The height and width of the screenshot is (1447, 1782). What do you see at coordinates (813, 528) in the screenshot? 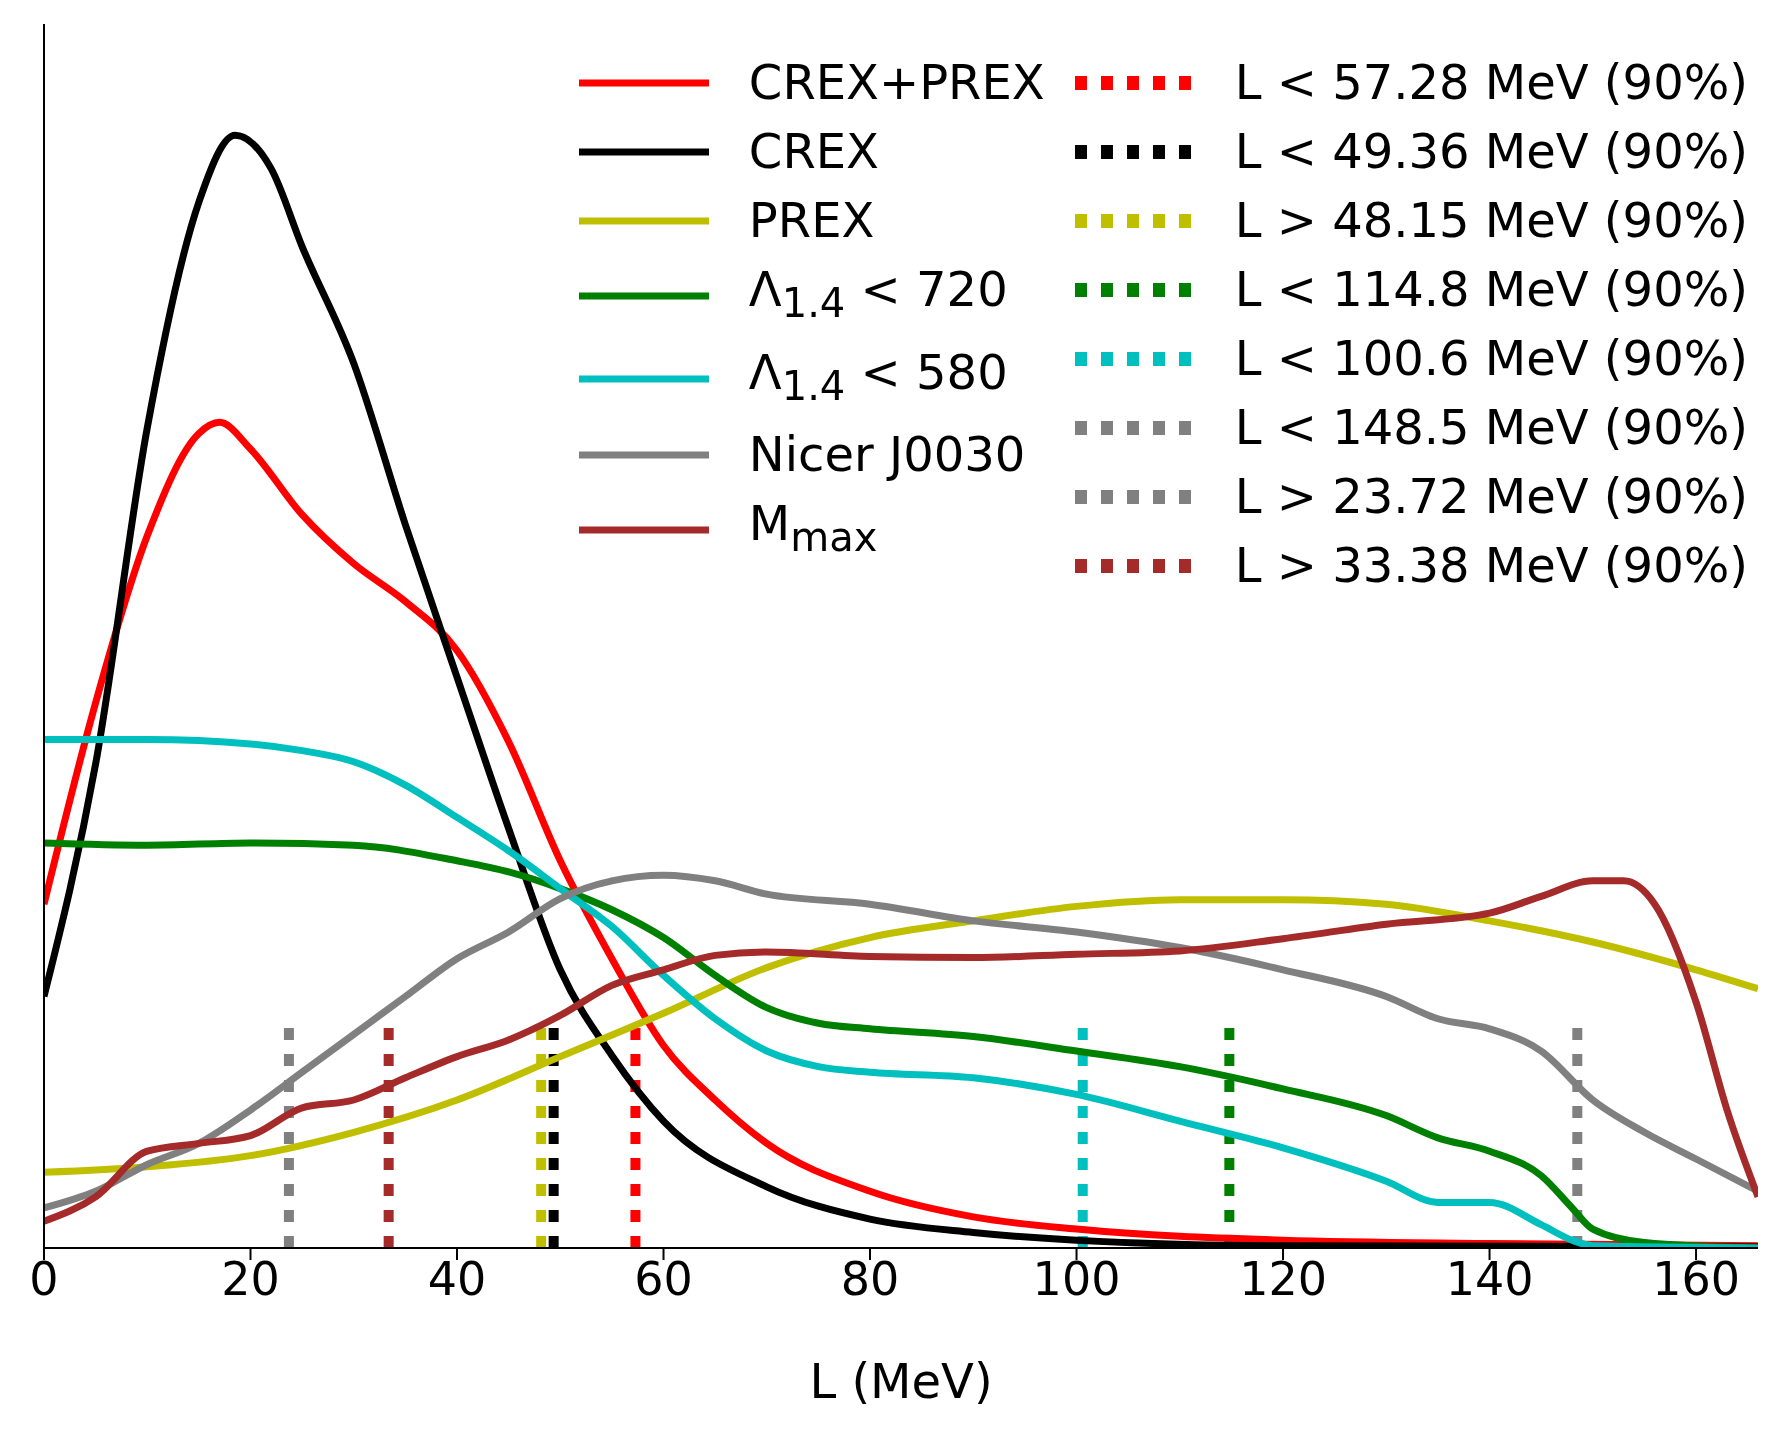
I see `legend-label: M$_{max}$` at bounding box center [813, 528].